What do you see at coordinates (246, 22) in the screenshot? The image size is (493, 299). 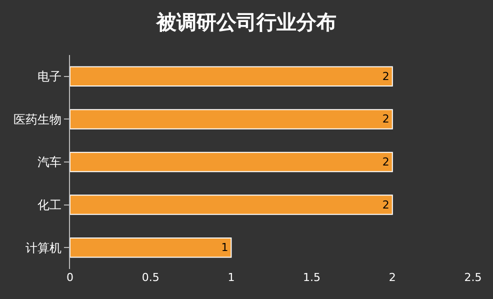 I see `chart-title: 被调研公司行业分布` at bounding box center [246, 22].